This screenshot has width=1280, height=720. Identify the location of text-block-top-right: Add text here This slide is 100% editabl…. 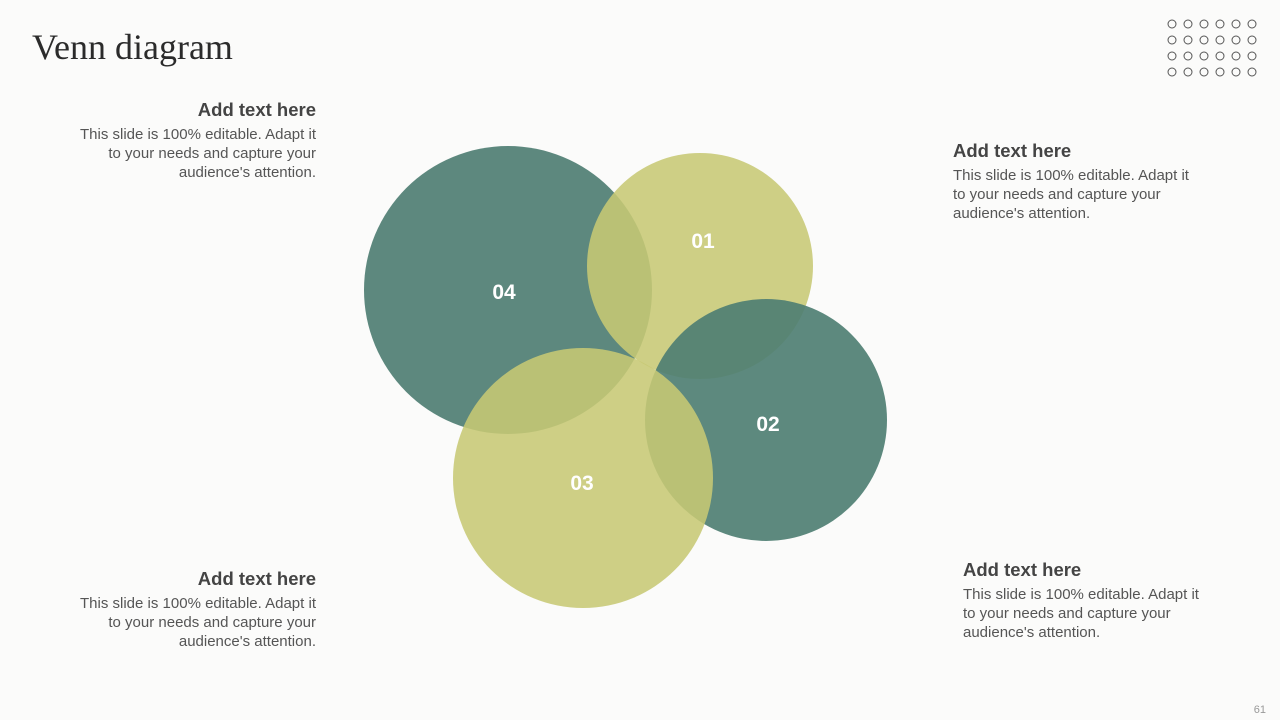
(1075, 181).